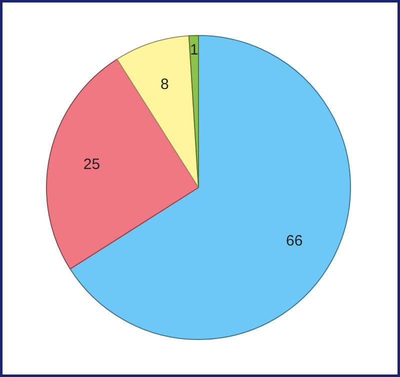  What do you see at coordinates (91, 165) in the screenshot?
I see `data-label: 25` at bounding box center [91, 165].